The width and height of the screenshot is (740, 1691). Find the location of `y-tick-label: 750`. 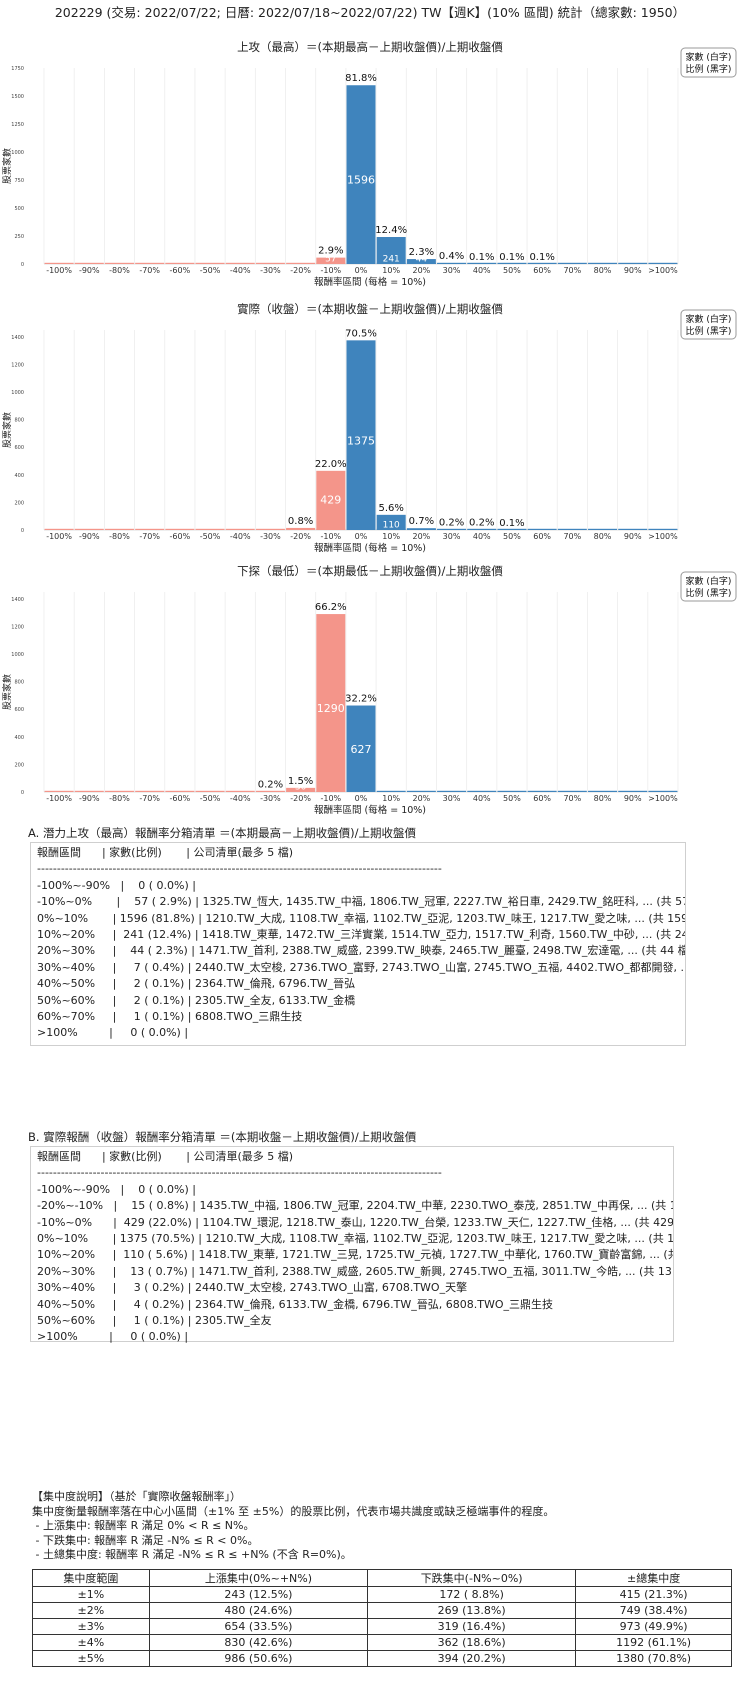

y-tick-label: 750 is located at coordinates (19, 181).